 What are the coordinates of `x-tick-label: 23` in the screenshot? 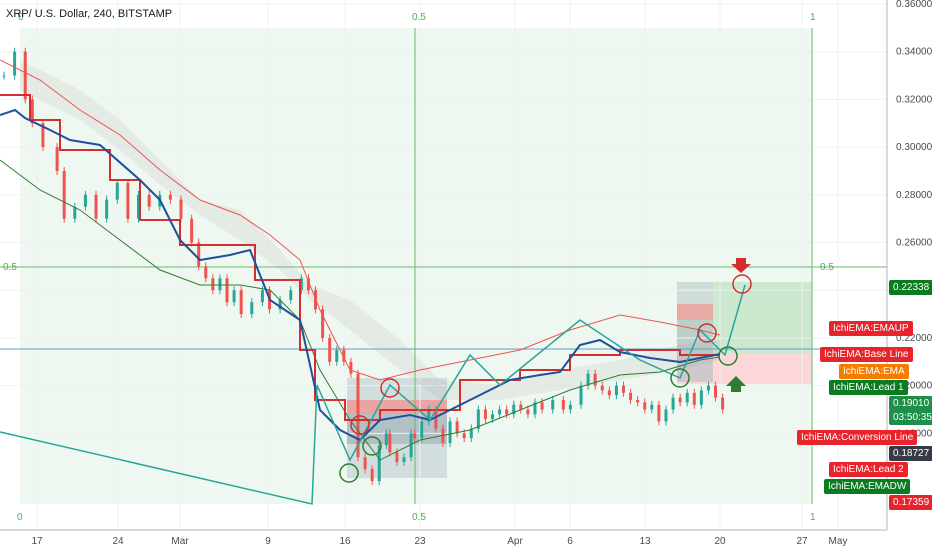 It's located at (420, 541).